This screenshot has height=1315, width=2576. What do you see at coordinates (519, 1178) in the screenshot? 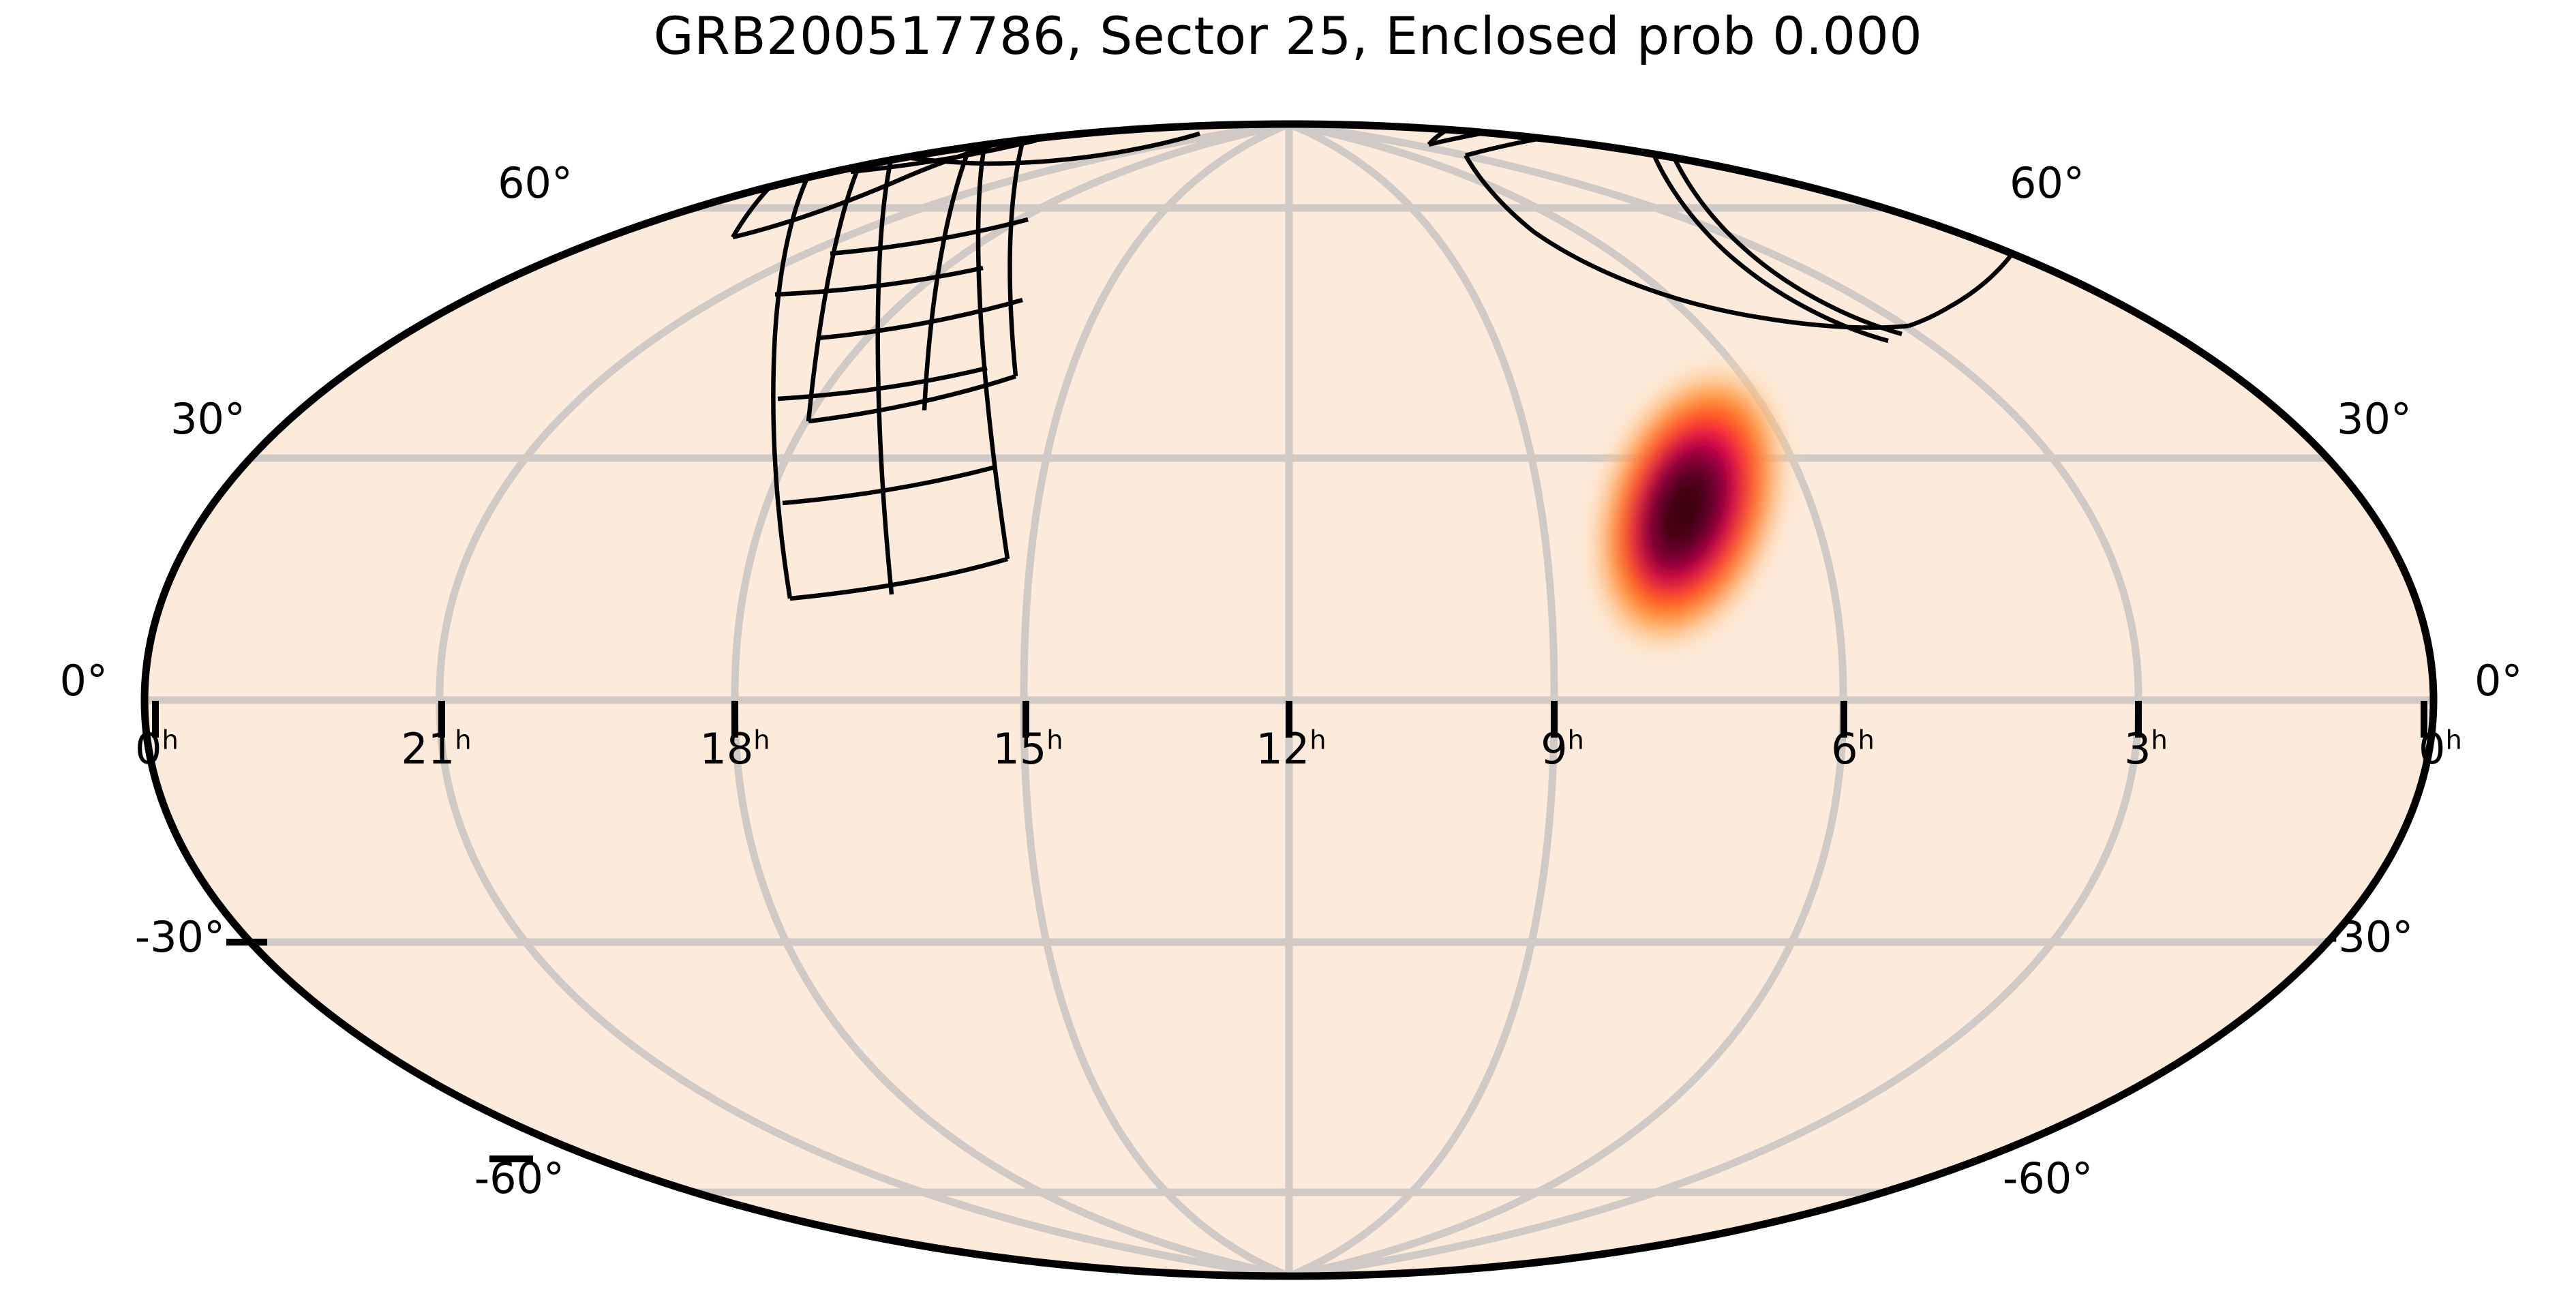
I see `dec-tick-label-left-minus60: -60°` at bounding box center [519, 1178].